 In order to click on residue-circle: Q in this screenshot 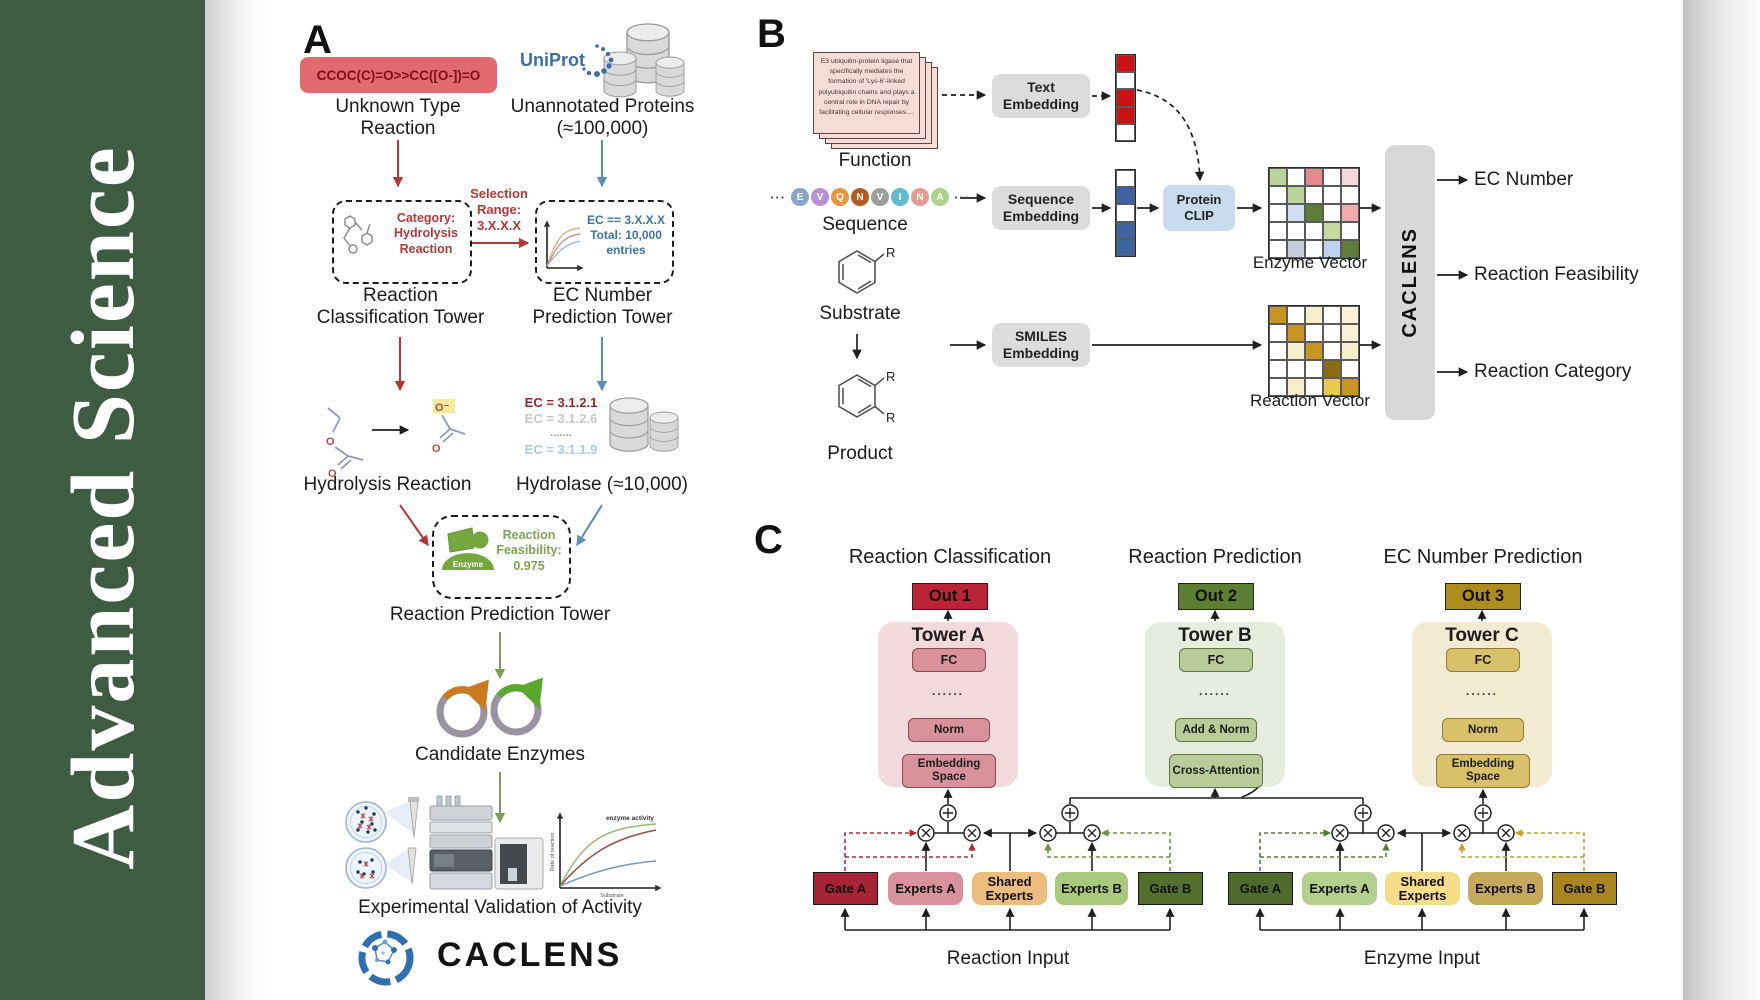, I will do `click(840, 197)`.